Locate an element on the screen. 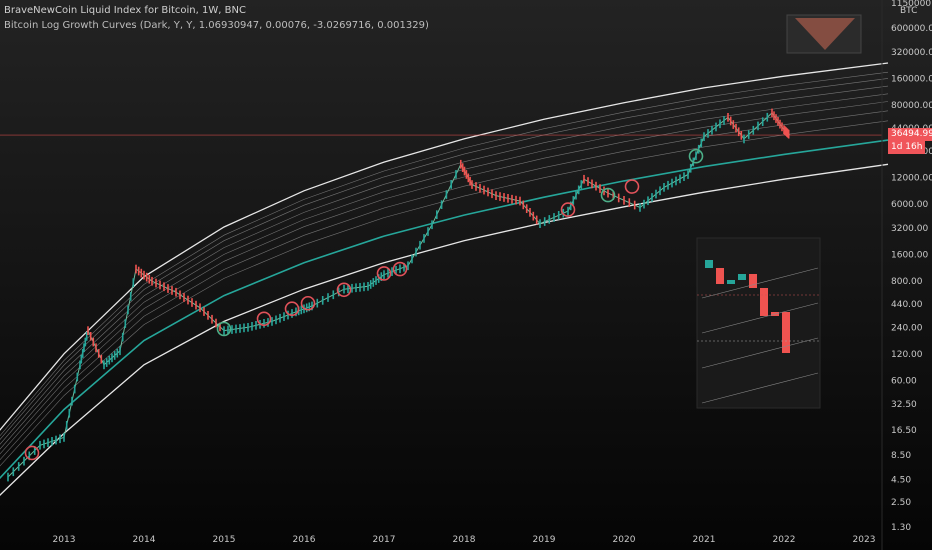 The image size is (932, 550). y-tick-label: 320000.00 is located at coordinates (911, 53).